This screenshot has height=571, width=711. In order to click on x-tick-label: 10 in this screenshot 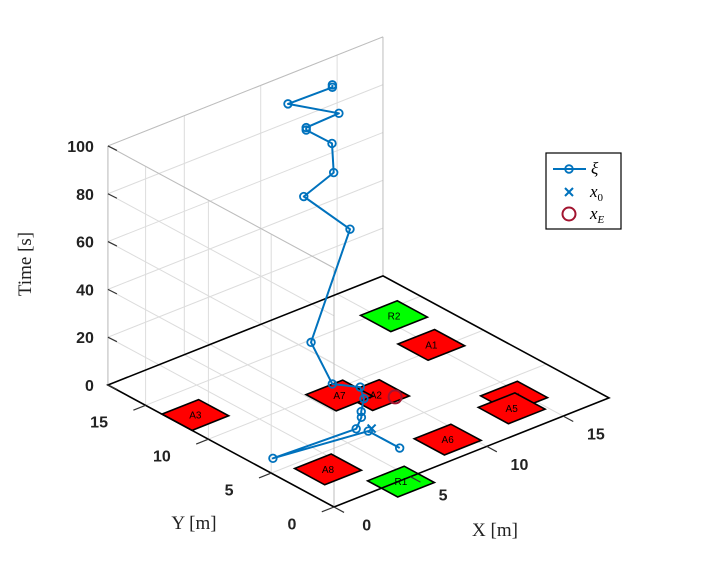, I will do `click(520, 465)`.